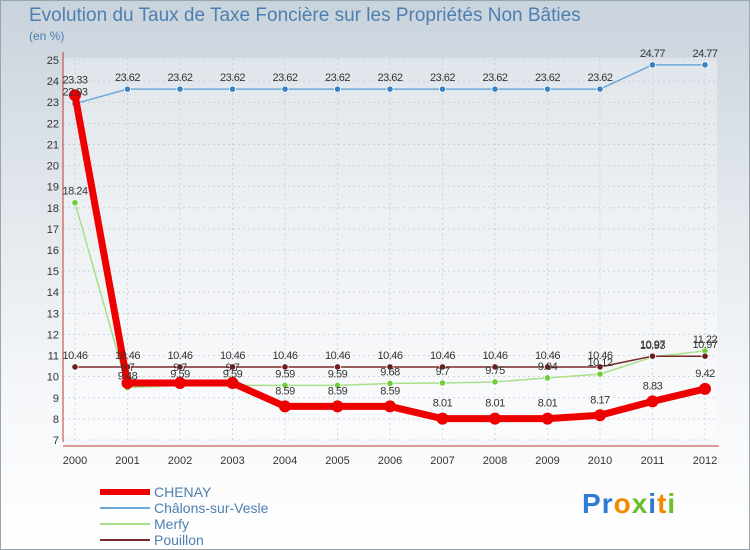  Describe the element at coordinates (547, 461) in the screenshot. I see `x-tick-label: 2009` at that location.